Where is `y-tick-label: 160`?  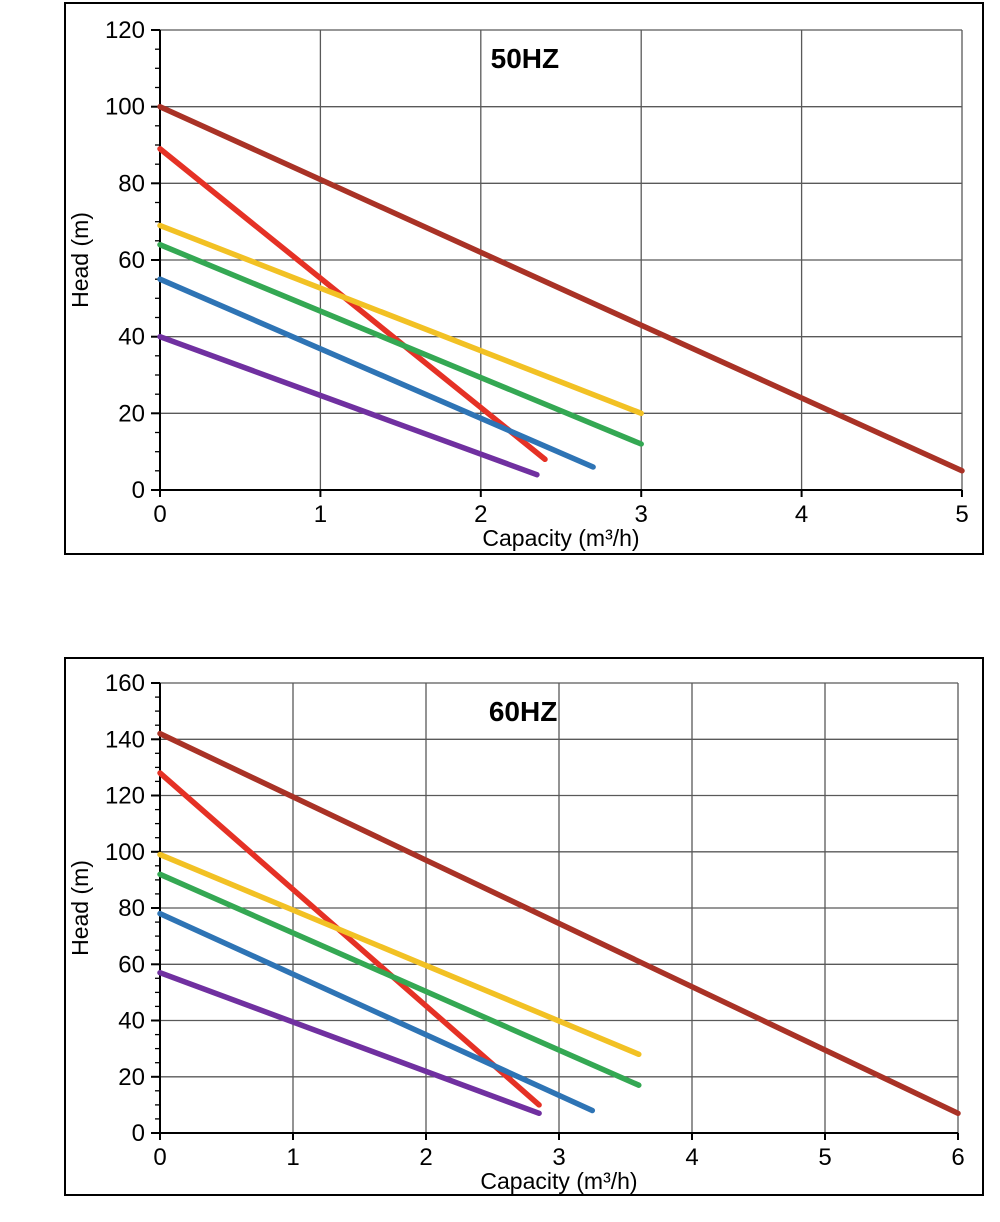 y-tick-label: 160 is located at coordinates (125, 683).